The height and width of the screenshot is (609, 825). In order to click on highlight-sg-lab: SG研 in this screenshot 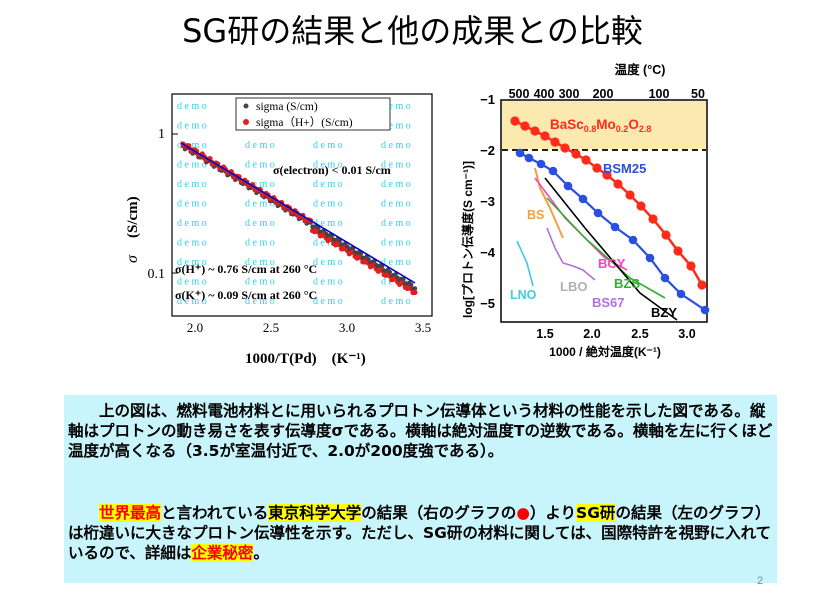, I will do `click(596, 513)`.